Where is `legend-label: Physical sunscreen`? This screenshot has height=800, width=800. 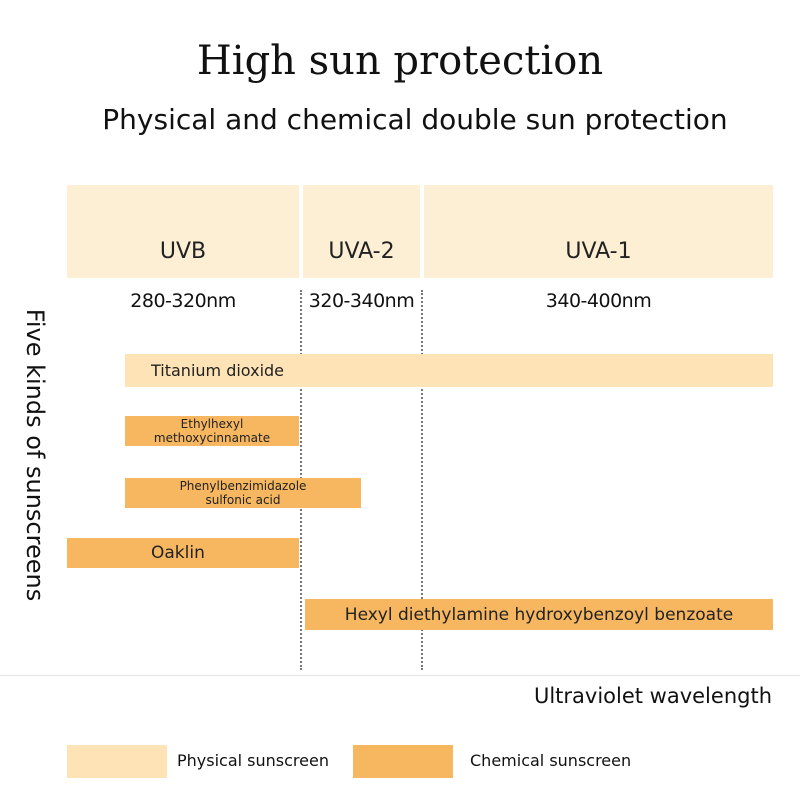 legend-label: Physical sunscreen is located at coordinates (253, 760).